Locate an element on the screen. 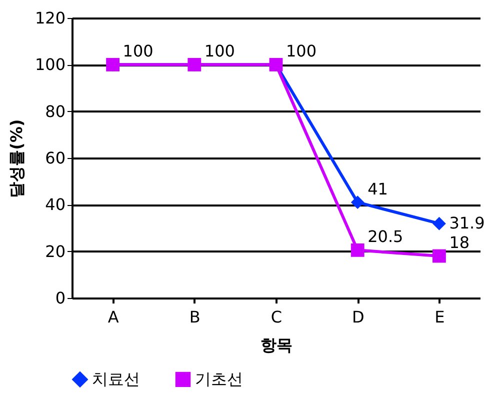  x-tick-label: D is located at coordinates (358, 317).